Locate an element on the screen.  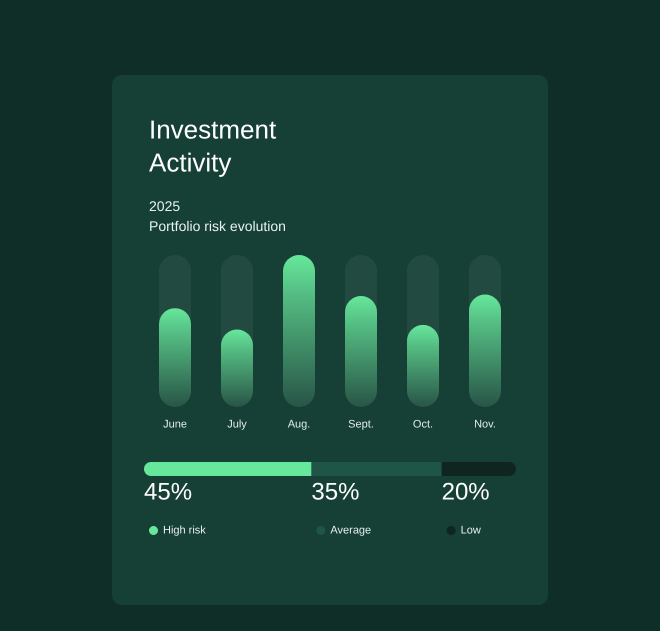
chart-title: Investment Activity is located at coordinates (213, 146).